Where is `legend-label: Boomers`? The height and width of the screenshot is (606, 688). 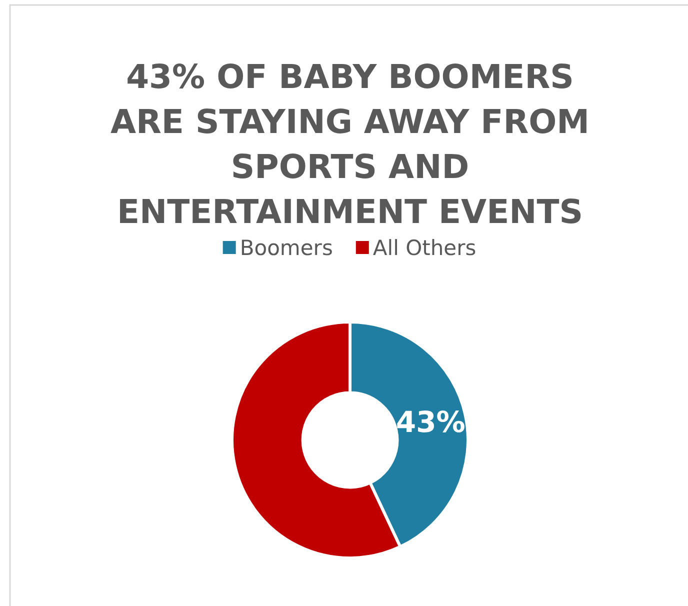
legend-label: Boomers is located at coordinates (286, 248).